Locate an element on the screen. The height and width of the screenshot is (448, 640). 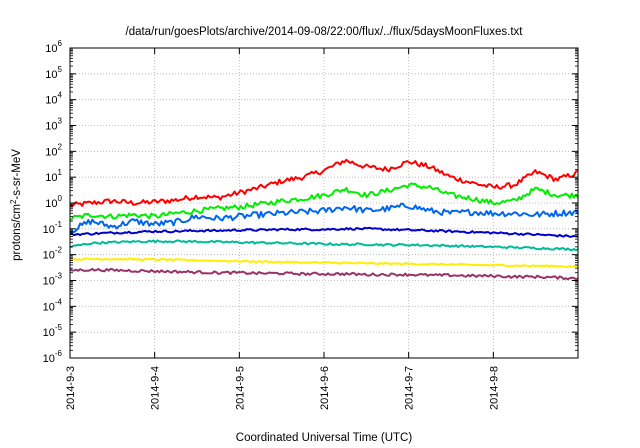
y-tick-label: 10³ is located at coordinates (53, 125).